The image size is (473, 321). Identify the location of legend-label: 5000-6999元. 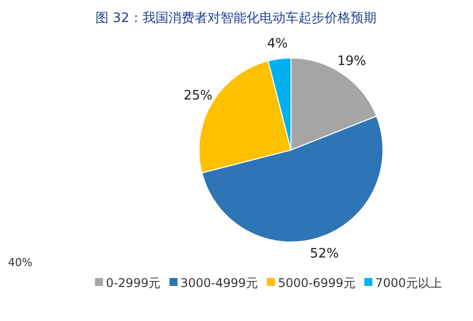
(317, 283).